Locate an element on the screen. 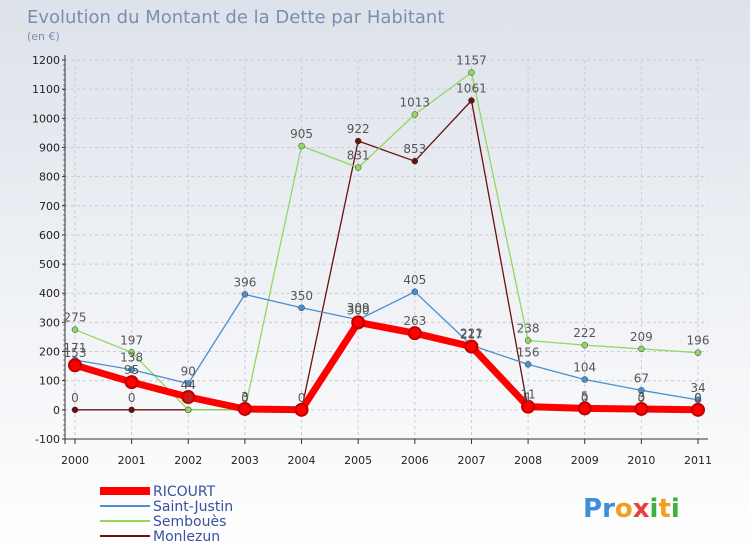 The image size is (750, 550). x-tick-label: 2009 is located at coordinates (585, 460).